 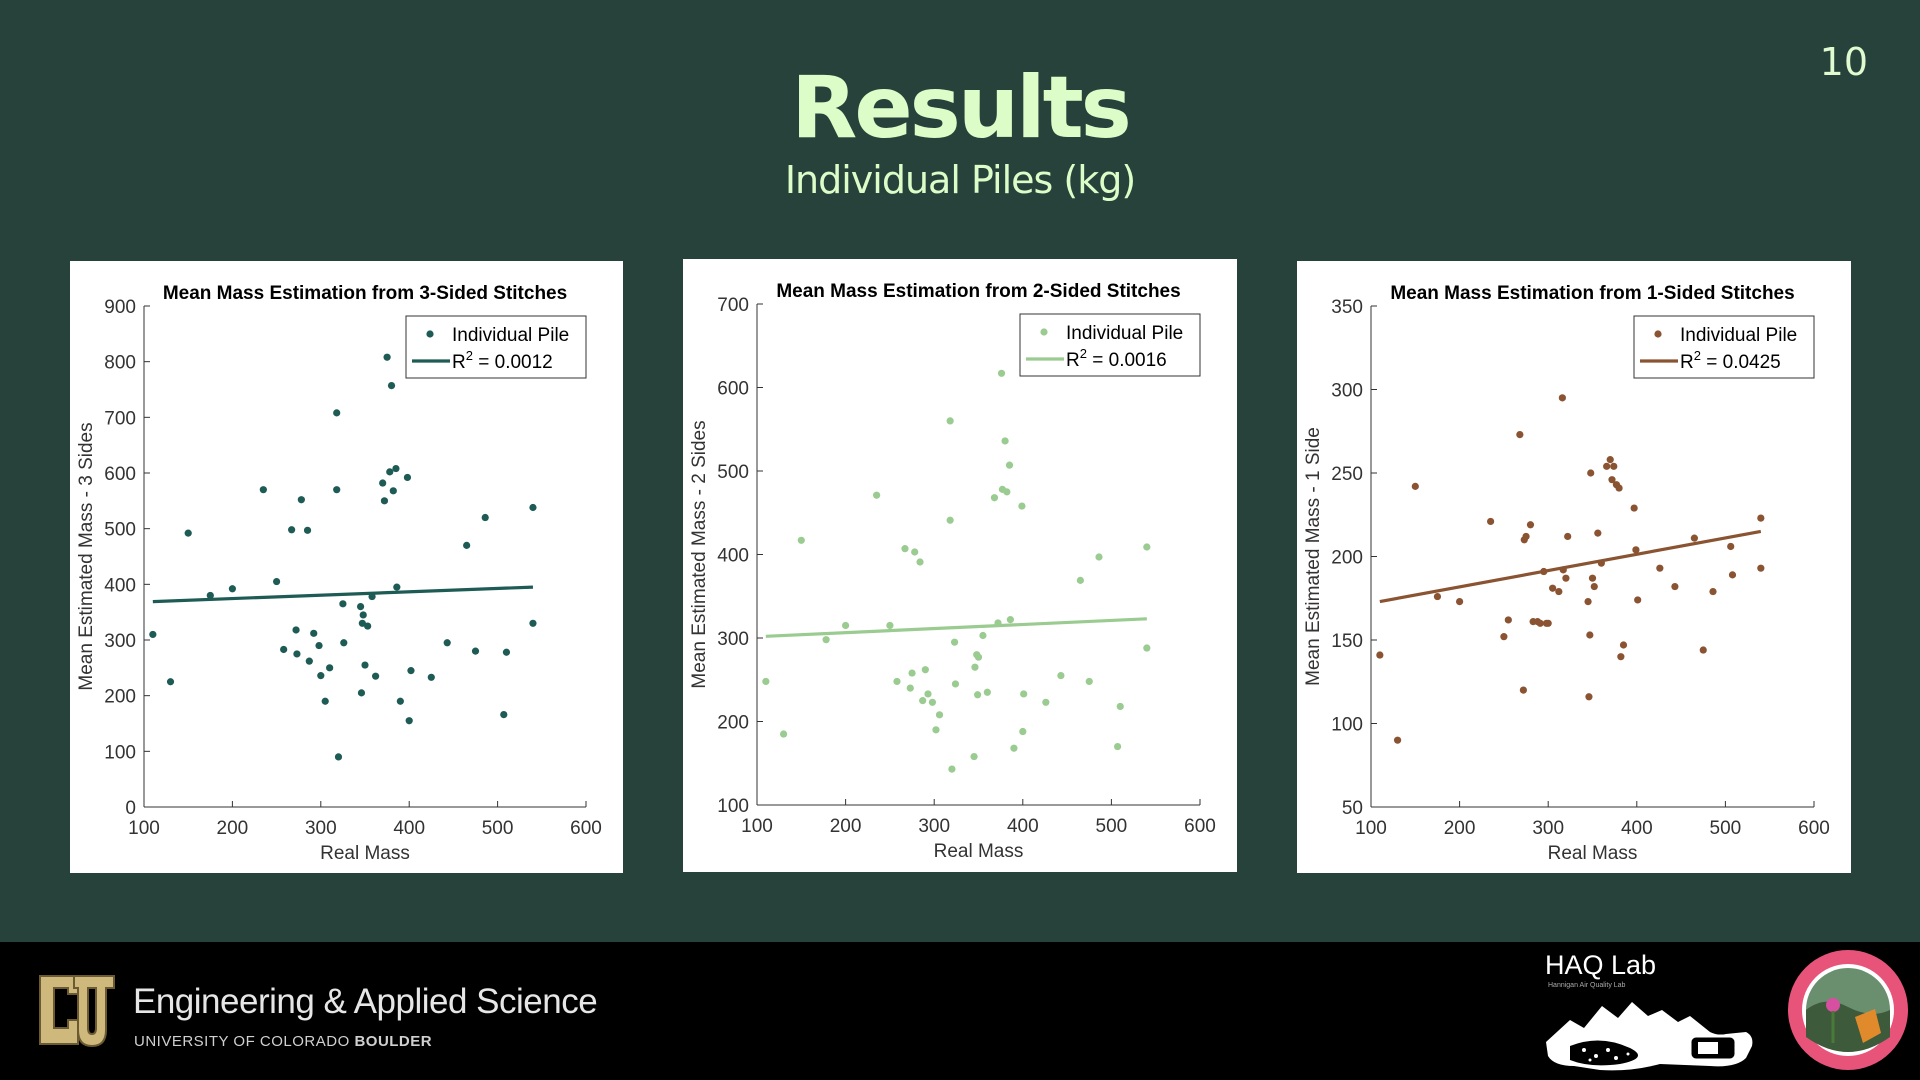 What do you see at coordinates (1601, 965) in the screenshot?
I see `haq-lab-name: HAQ Lab` at bounding box center [1601, 965].